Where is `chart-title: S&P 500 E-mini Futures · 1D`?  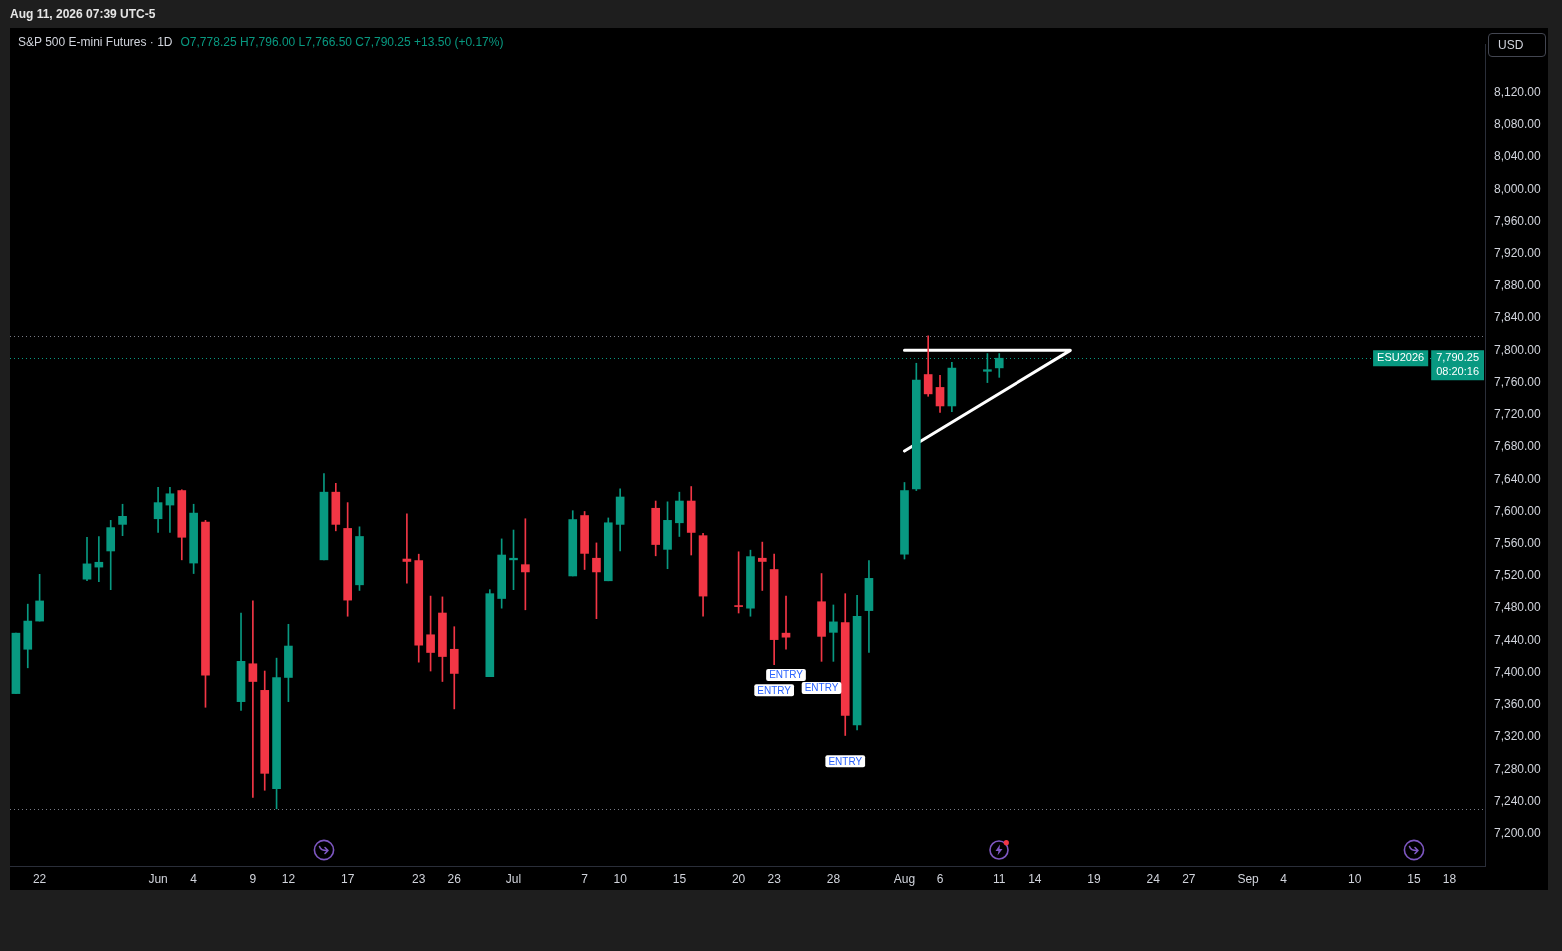 chart-title: S&P 500 E-mini Futures · 1D is located at coordinates (95, 42).